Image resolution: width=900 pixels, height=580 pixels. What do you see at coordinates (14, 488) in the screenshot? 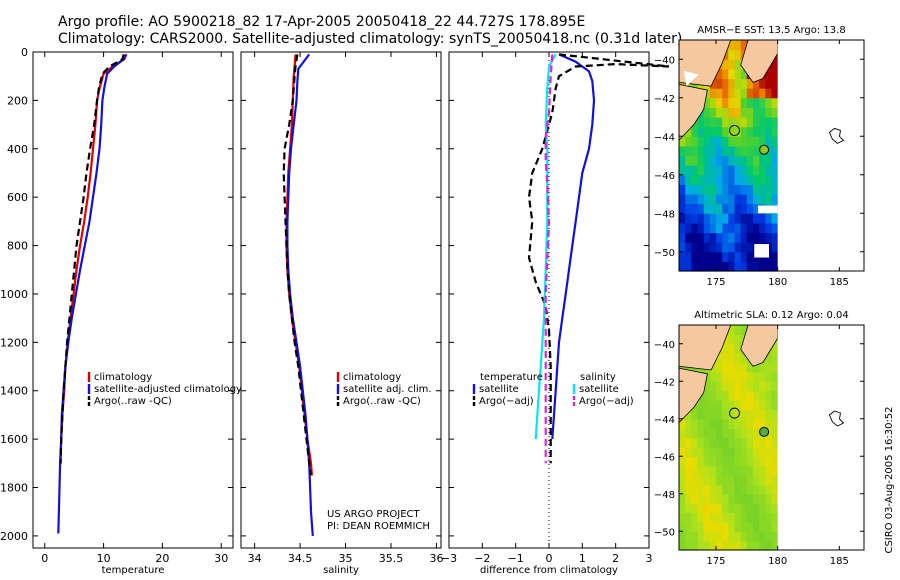
I see `y-tick-label: 1800` at bounding box center [14, 488].